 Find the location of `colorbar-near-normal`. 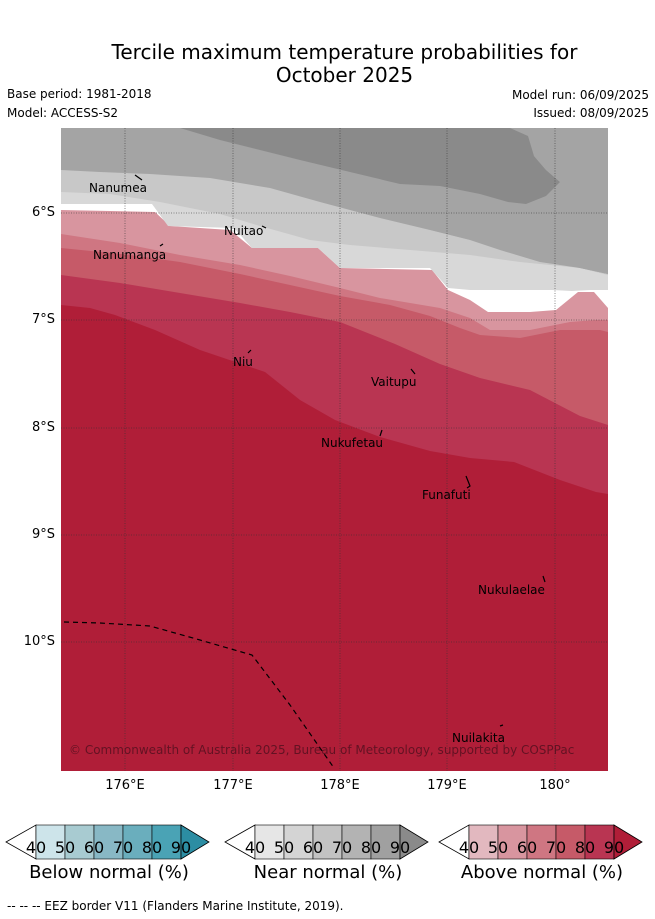

colorbar-near-normal is located at coordinates (326, 842).